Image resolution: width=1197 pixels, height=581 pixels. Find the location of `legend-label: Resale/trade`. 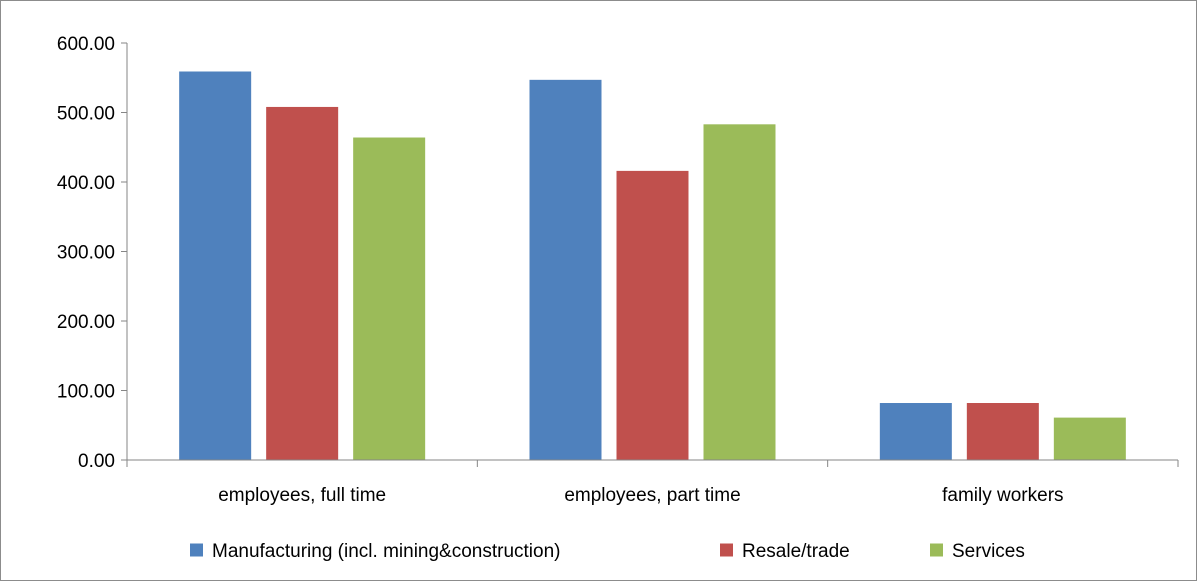

legend-label: Resale/trade is located at coordinates (796, 551).